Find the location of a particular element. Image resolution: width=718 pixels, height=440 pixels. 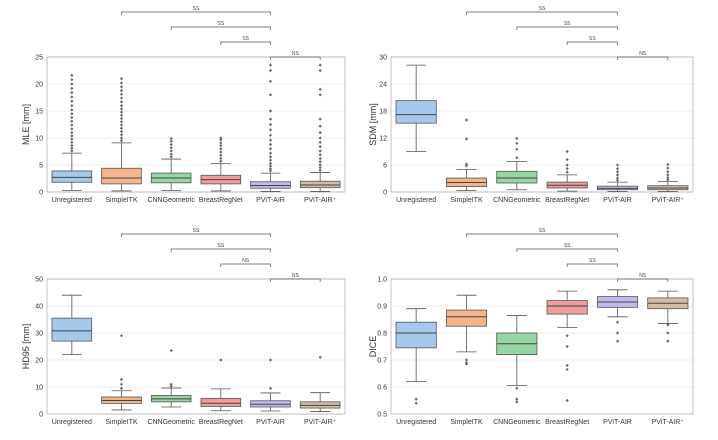

x-tick-label: Unregistered is located at coordinates (416, 200).